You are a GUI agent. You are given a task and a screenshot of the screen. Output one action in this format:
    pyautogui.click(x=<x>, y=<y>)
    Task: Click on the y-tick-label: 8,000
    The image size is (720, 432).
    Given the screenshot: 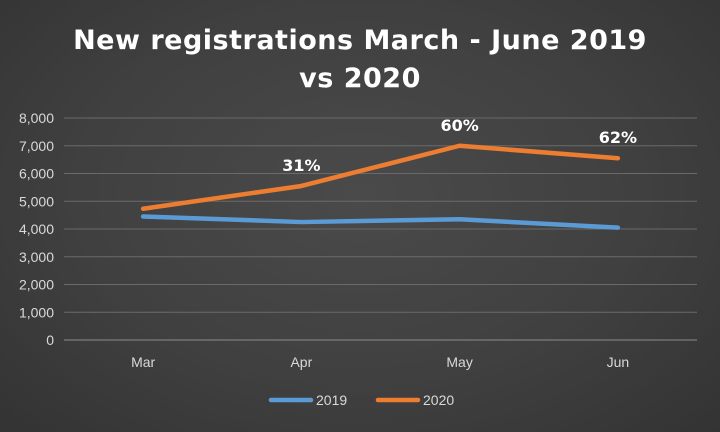 What is the action you would take?
    pyautogui.click(x=36, y=118)
    